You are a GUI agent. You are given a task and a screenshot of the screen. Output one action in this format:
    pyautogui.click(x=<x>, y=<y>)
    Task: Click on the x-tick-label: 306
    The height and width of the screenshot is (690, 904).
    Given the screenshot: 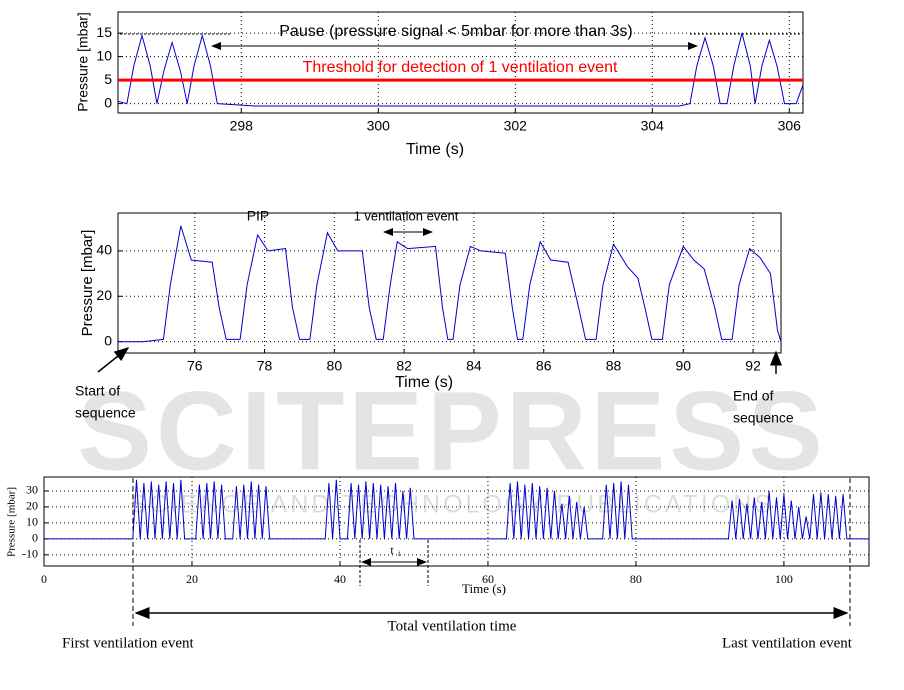 What is the action you would take?
    pyautogui.click(x=790, y=126)
    